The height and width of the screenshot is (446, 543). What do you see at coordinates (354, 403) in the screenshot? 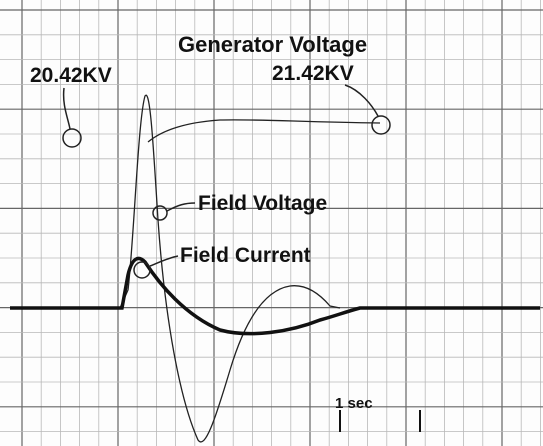
I see `time-scale-label: 1 sec` at bounding box center [354, 403].